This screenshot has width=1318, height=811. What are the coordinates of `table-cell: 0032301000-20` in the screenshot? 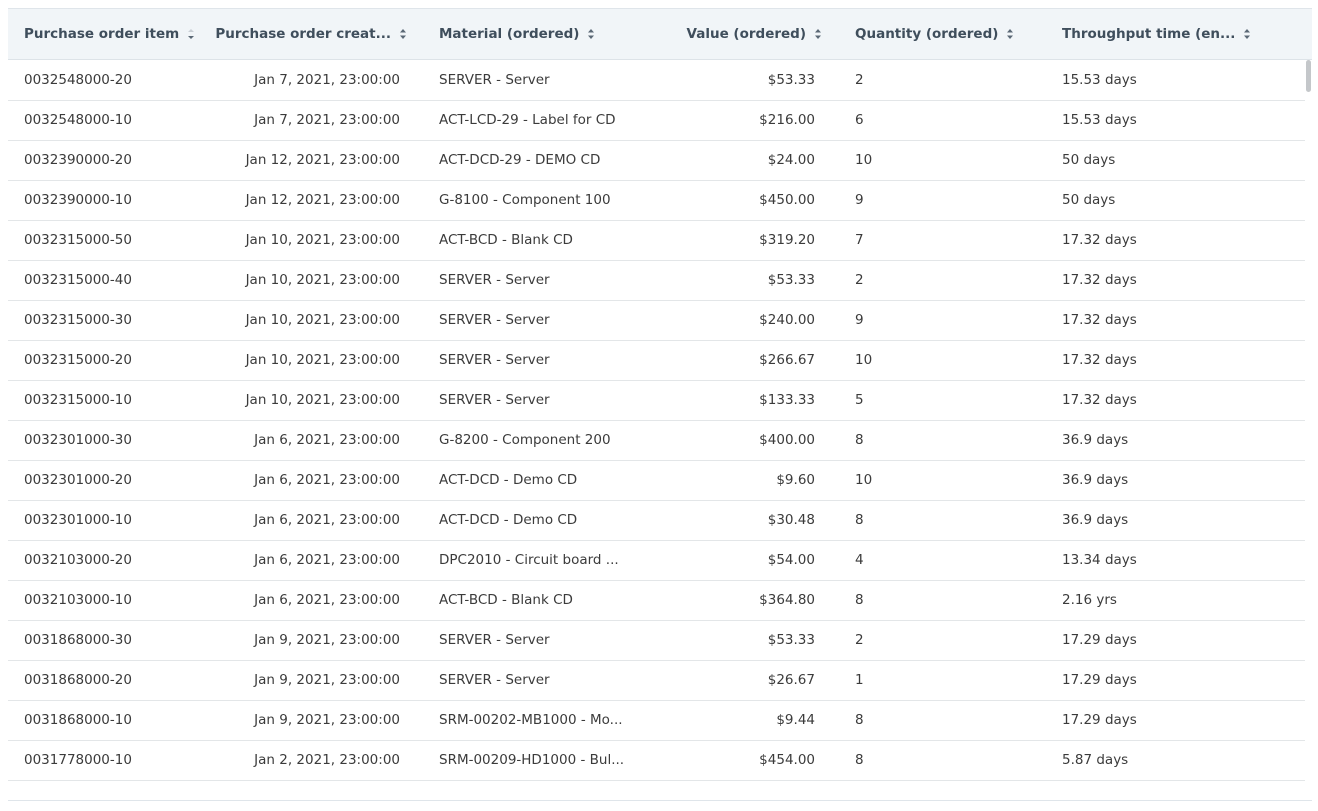 It's located at (78, 480).